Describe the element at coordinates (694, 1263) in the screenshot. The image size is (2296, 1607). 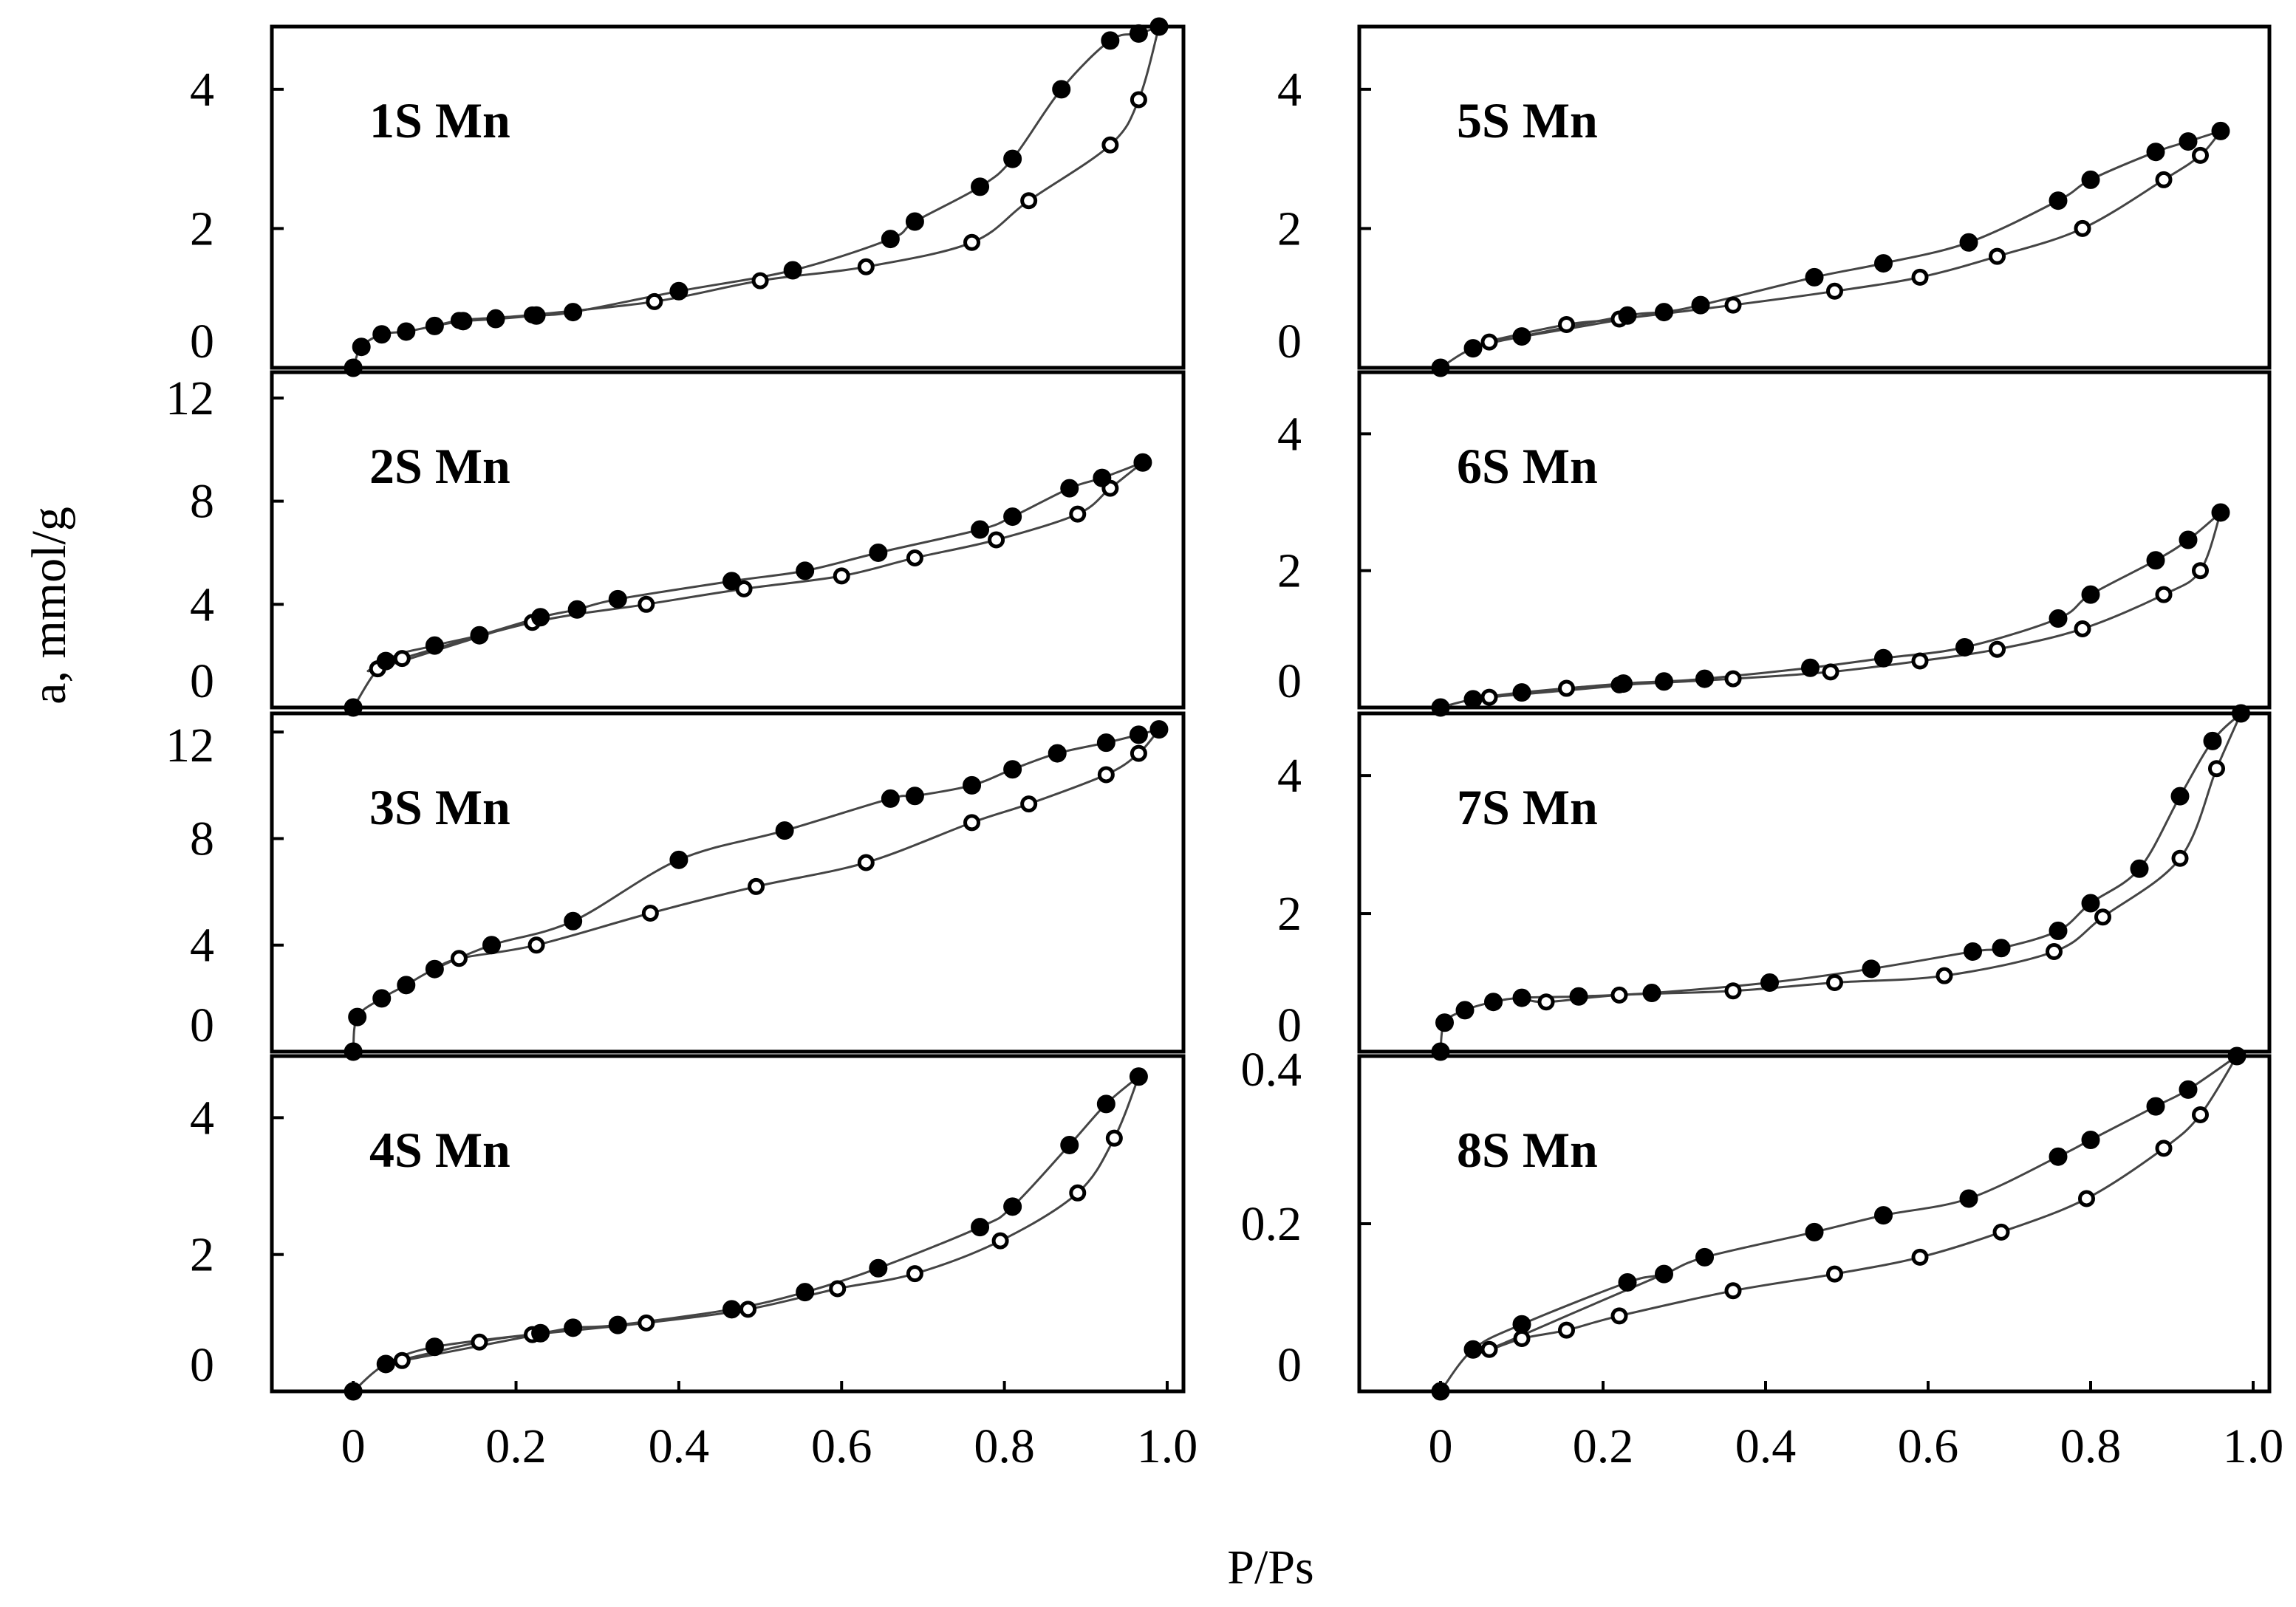
I see `panel-4: 4S Mn 0 2 4 0 0.2 0.4 0.6 0.8 1.0` at that location.